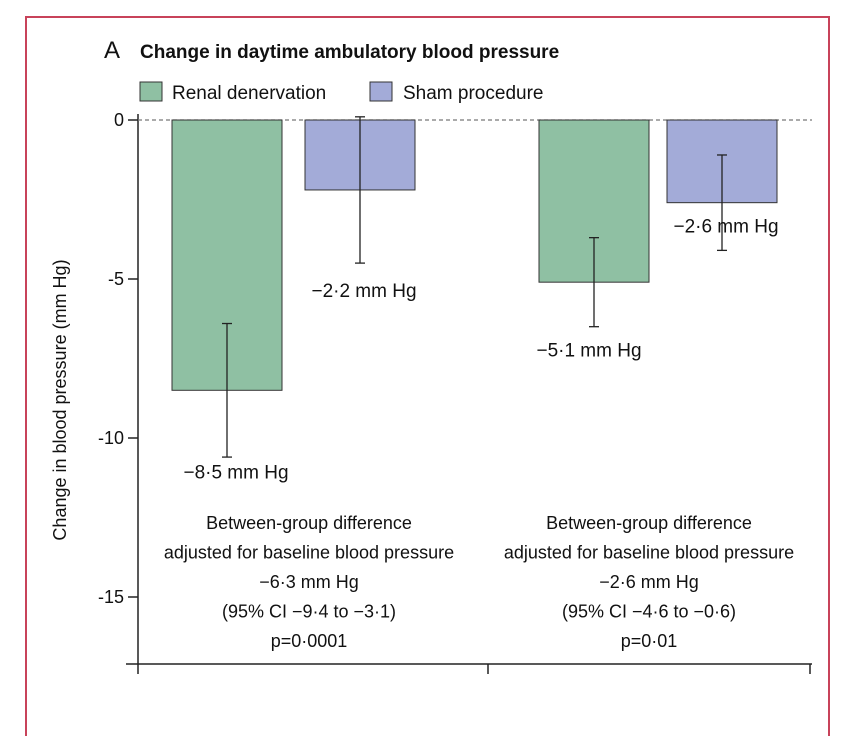 The height and width of the screenshot is (736, 868). What do you see at coordinates (649, 582) in the screenshot?
I see `group-note-line: −2·6 mm Hg` at bounding box center [649, 582].